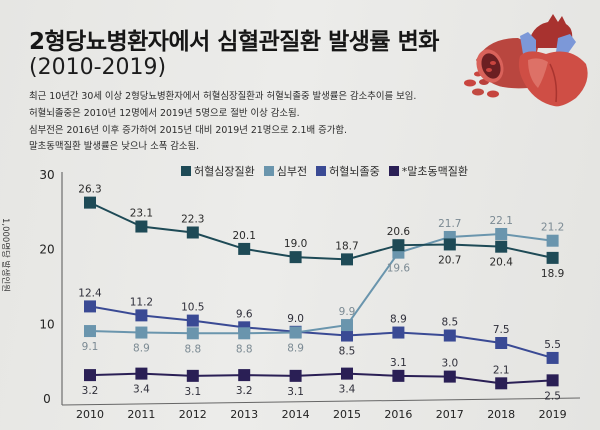 Image resolution: width=600 pixels, height=430 pixels. Describe the element at coordinates (234, 42) in the screenshot. I see `page-title: 2형당뇨병환자에서 심혈관질환 발생률 변화` at that location.